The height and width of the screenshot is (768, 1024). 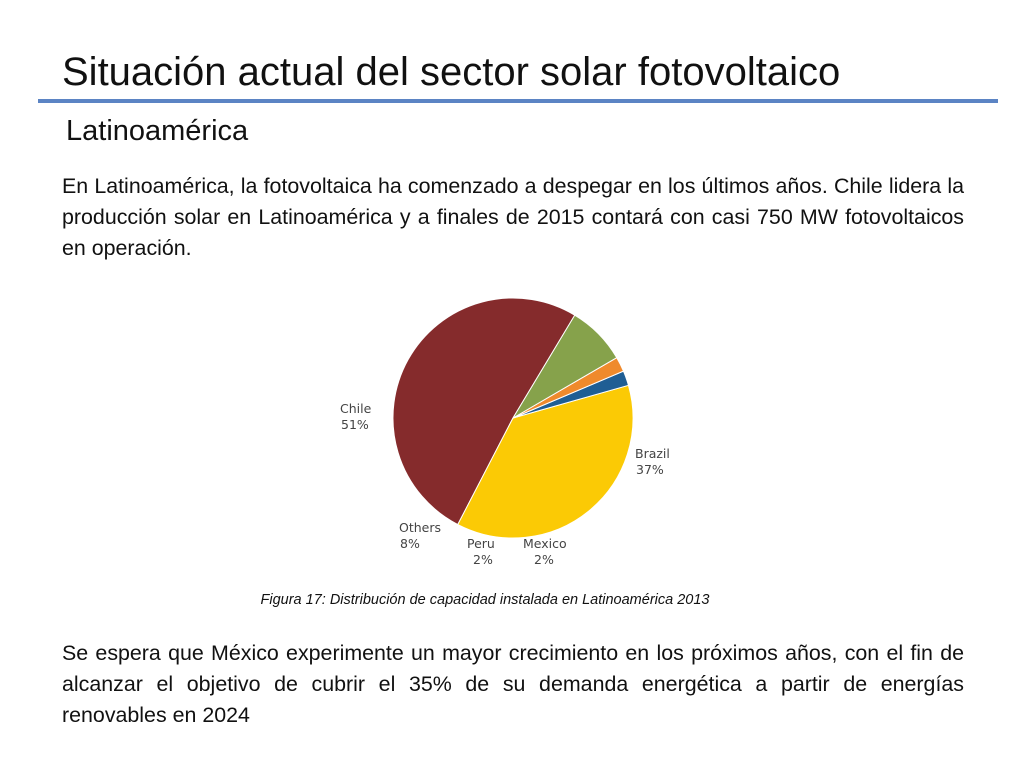 I want to click on slide-subtitle: Latinoamérica, so click(x=157, y=131).